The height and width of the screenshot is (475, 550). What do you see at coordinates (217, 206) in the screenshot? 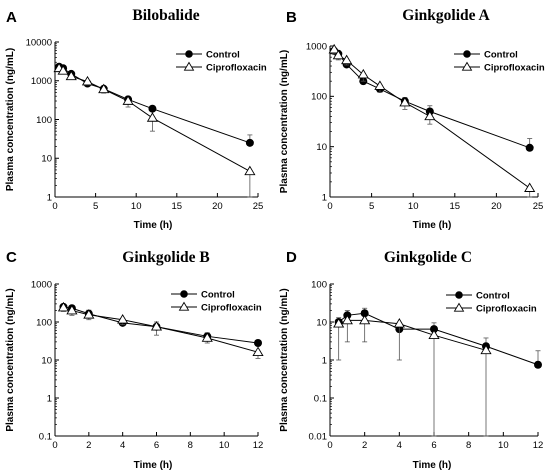
I see `x-tick-label: 20` at bounding box center [217, 206].